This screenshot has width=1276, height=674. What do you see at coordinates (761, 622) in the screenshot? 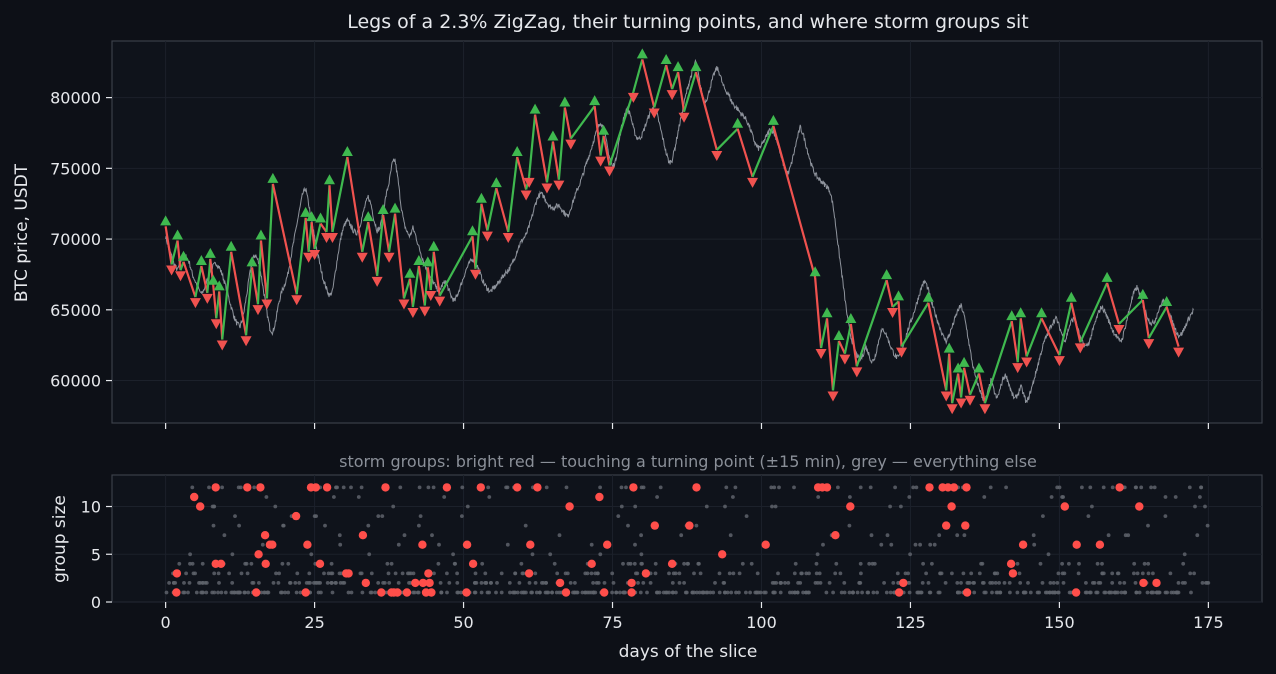
I see `bottom-x-tick-label: 100` at bounding box center [761, 622].